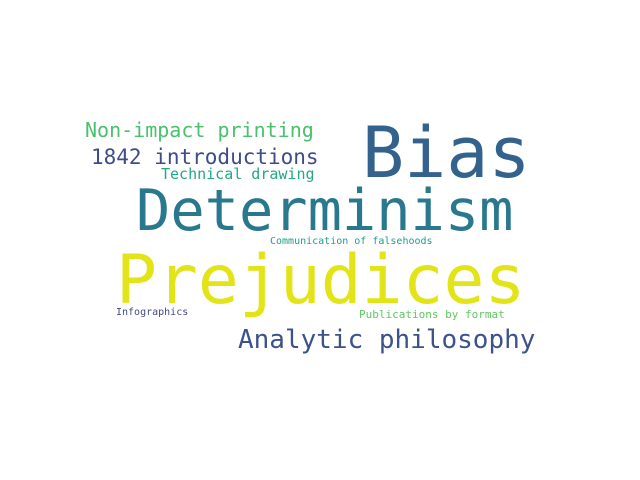  What do you see at coordinates (205, 157) in the screenshot?
I see `word-1842-introductions: 1842 introductions` at bounding box center [205, 157].